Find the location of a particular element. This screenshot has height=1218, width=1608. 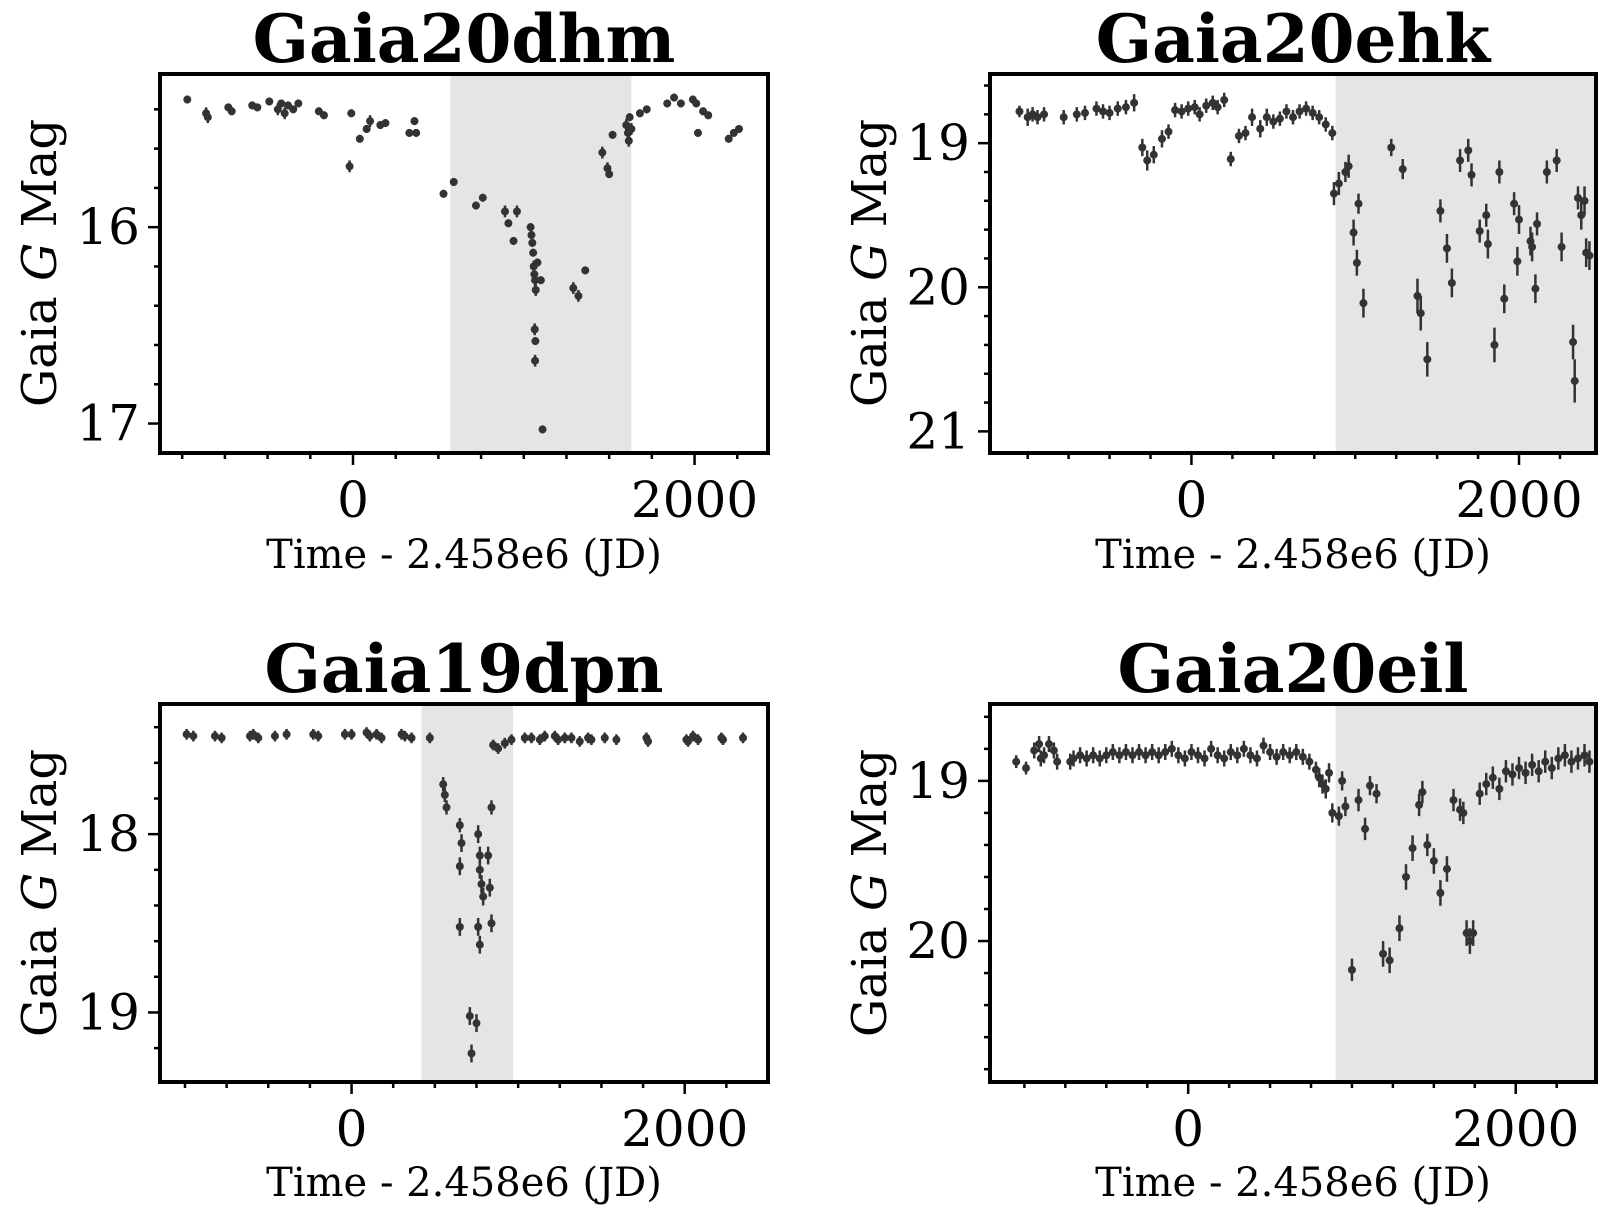

panel-title: Gaia20ehk is located at coordinates (1294, 39).